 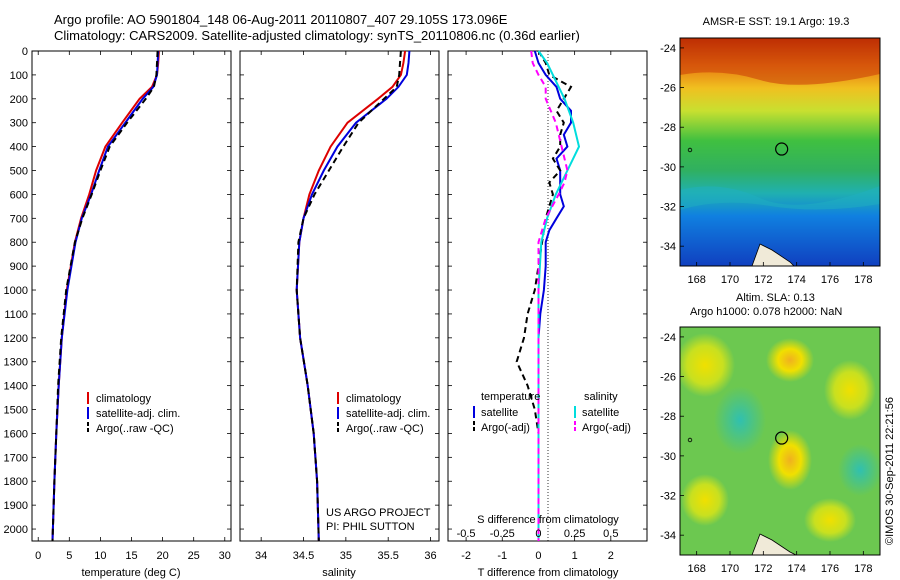 I want to click on x-tick-label: 20, so click(x=162, y=556).